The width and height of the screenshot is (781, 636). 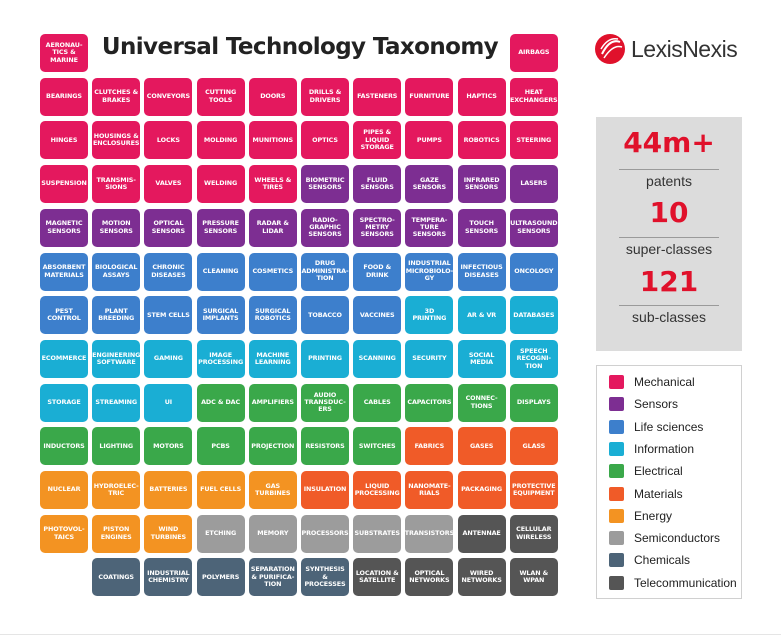 I want to click on taxonomy-tile: OPTICAL SENSORS, so click(x=168, y=227).